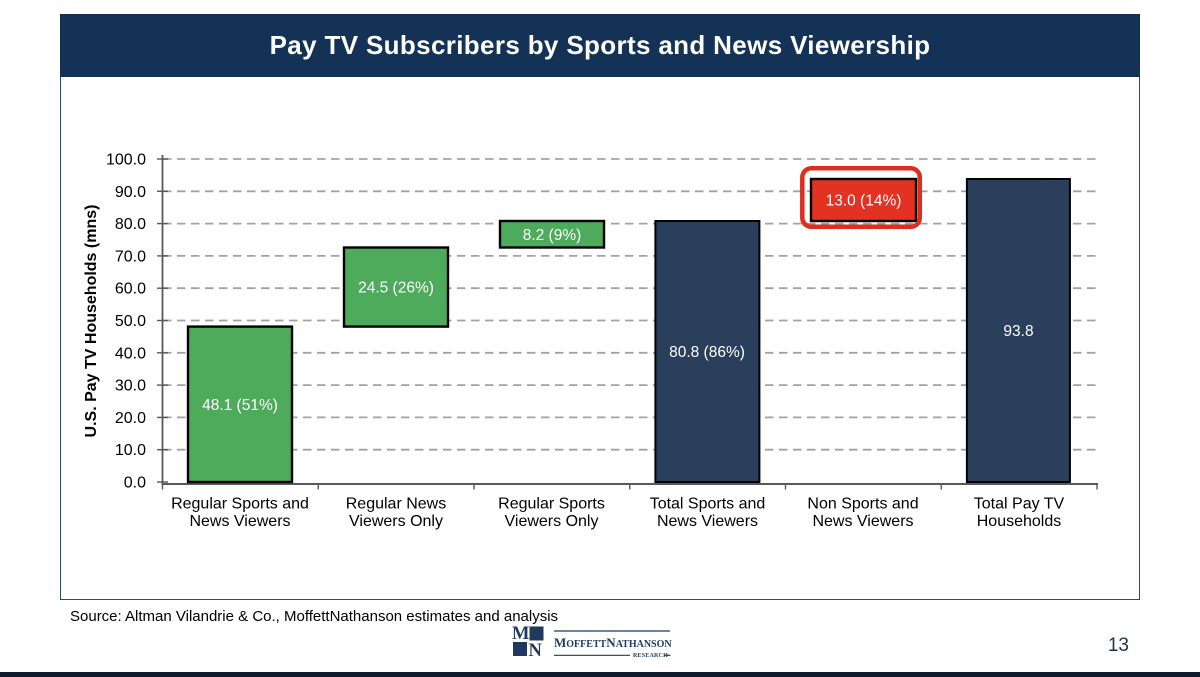  Describe the element at coordinates (708, 504) in the screenshot. I see `svg-text: Total Sports and` at that location.